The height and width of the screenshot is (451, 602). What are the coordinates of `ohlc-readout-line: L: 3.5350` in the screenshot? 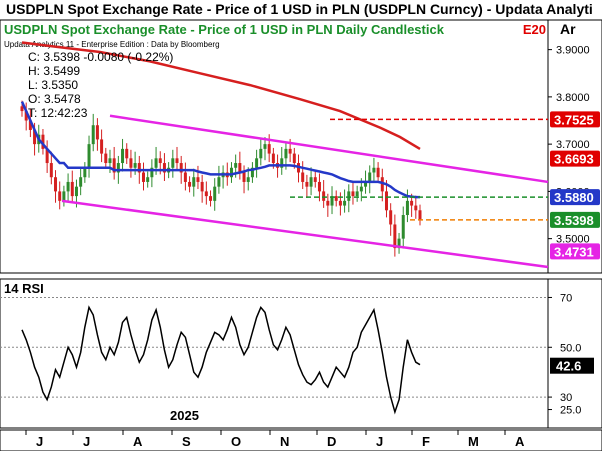 It's located at (53, 85).